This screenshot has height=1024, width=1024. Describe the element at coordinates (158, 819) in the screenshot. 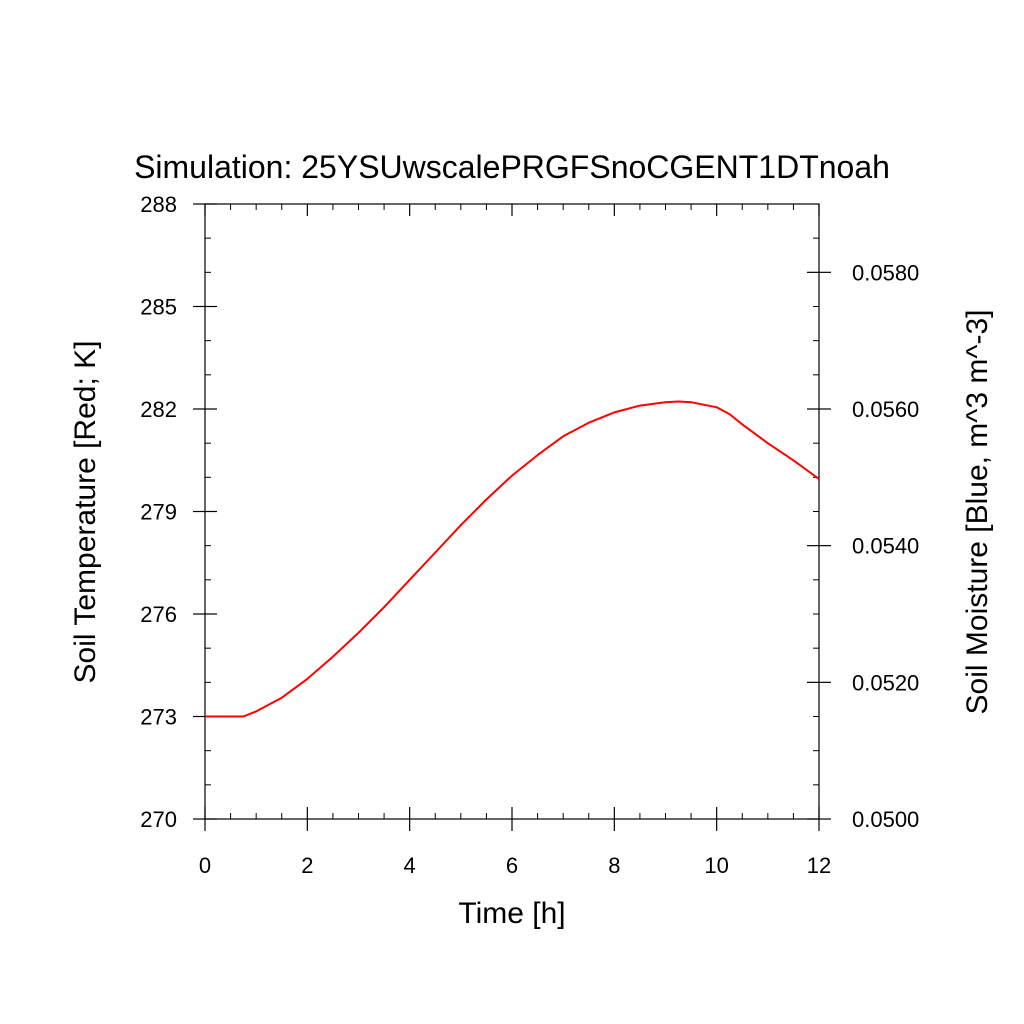

I see `y-left-tick-label: 270` at that location.